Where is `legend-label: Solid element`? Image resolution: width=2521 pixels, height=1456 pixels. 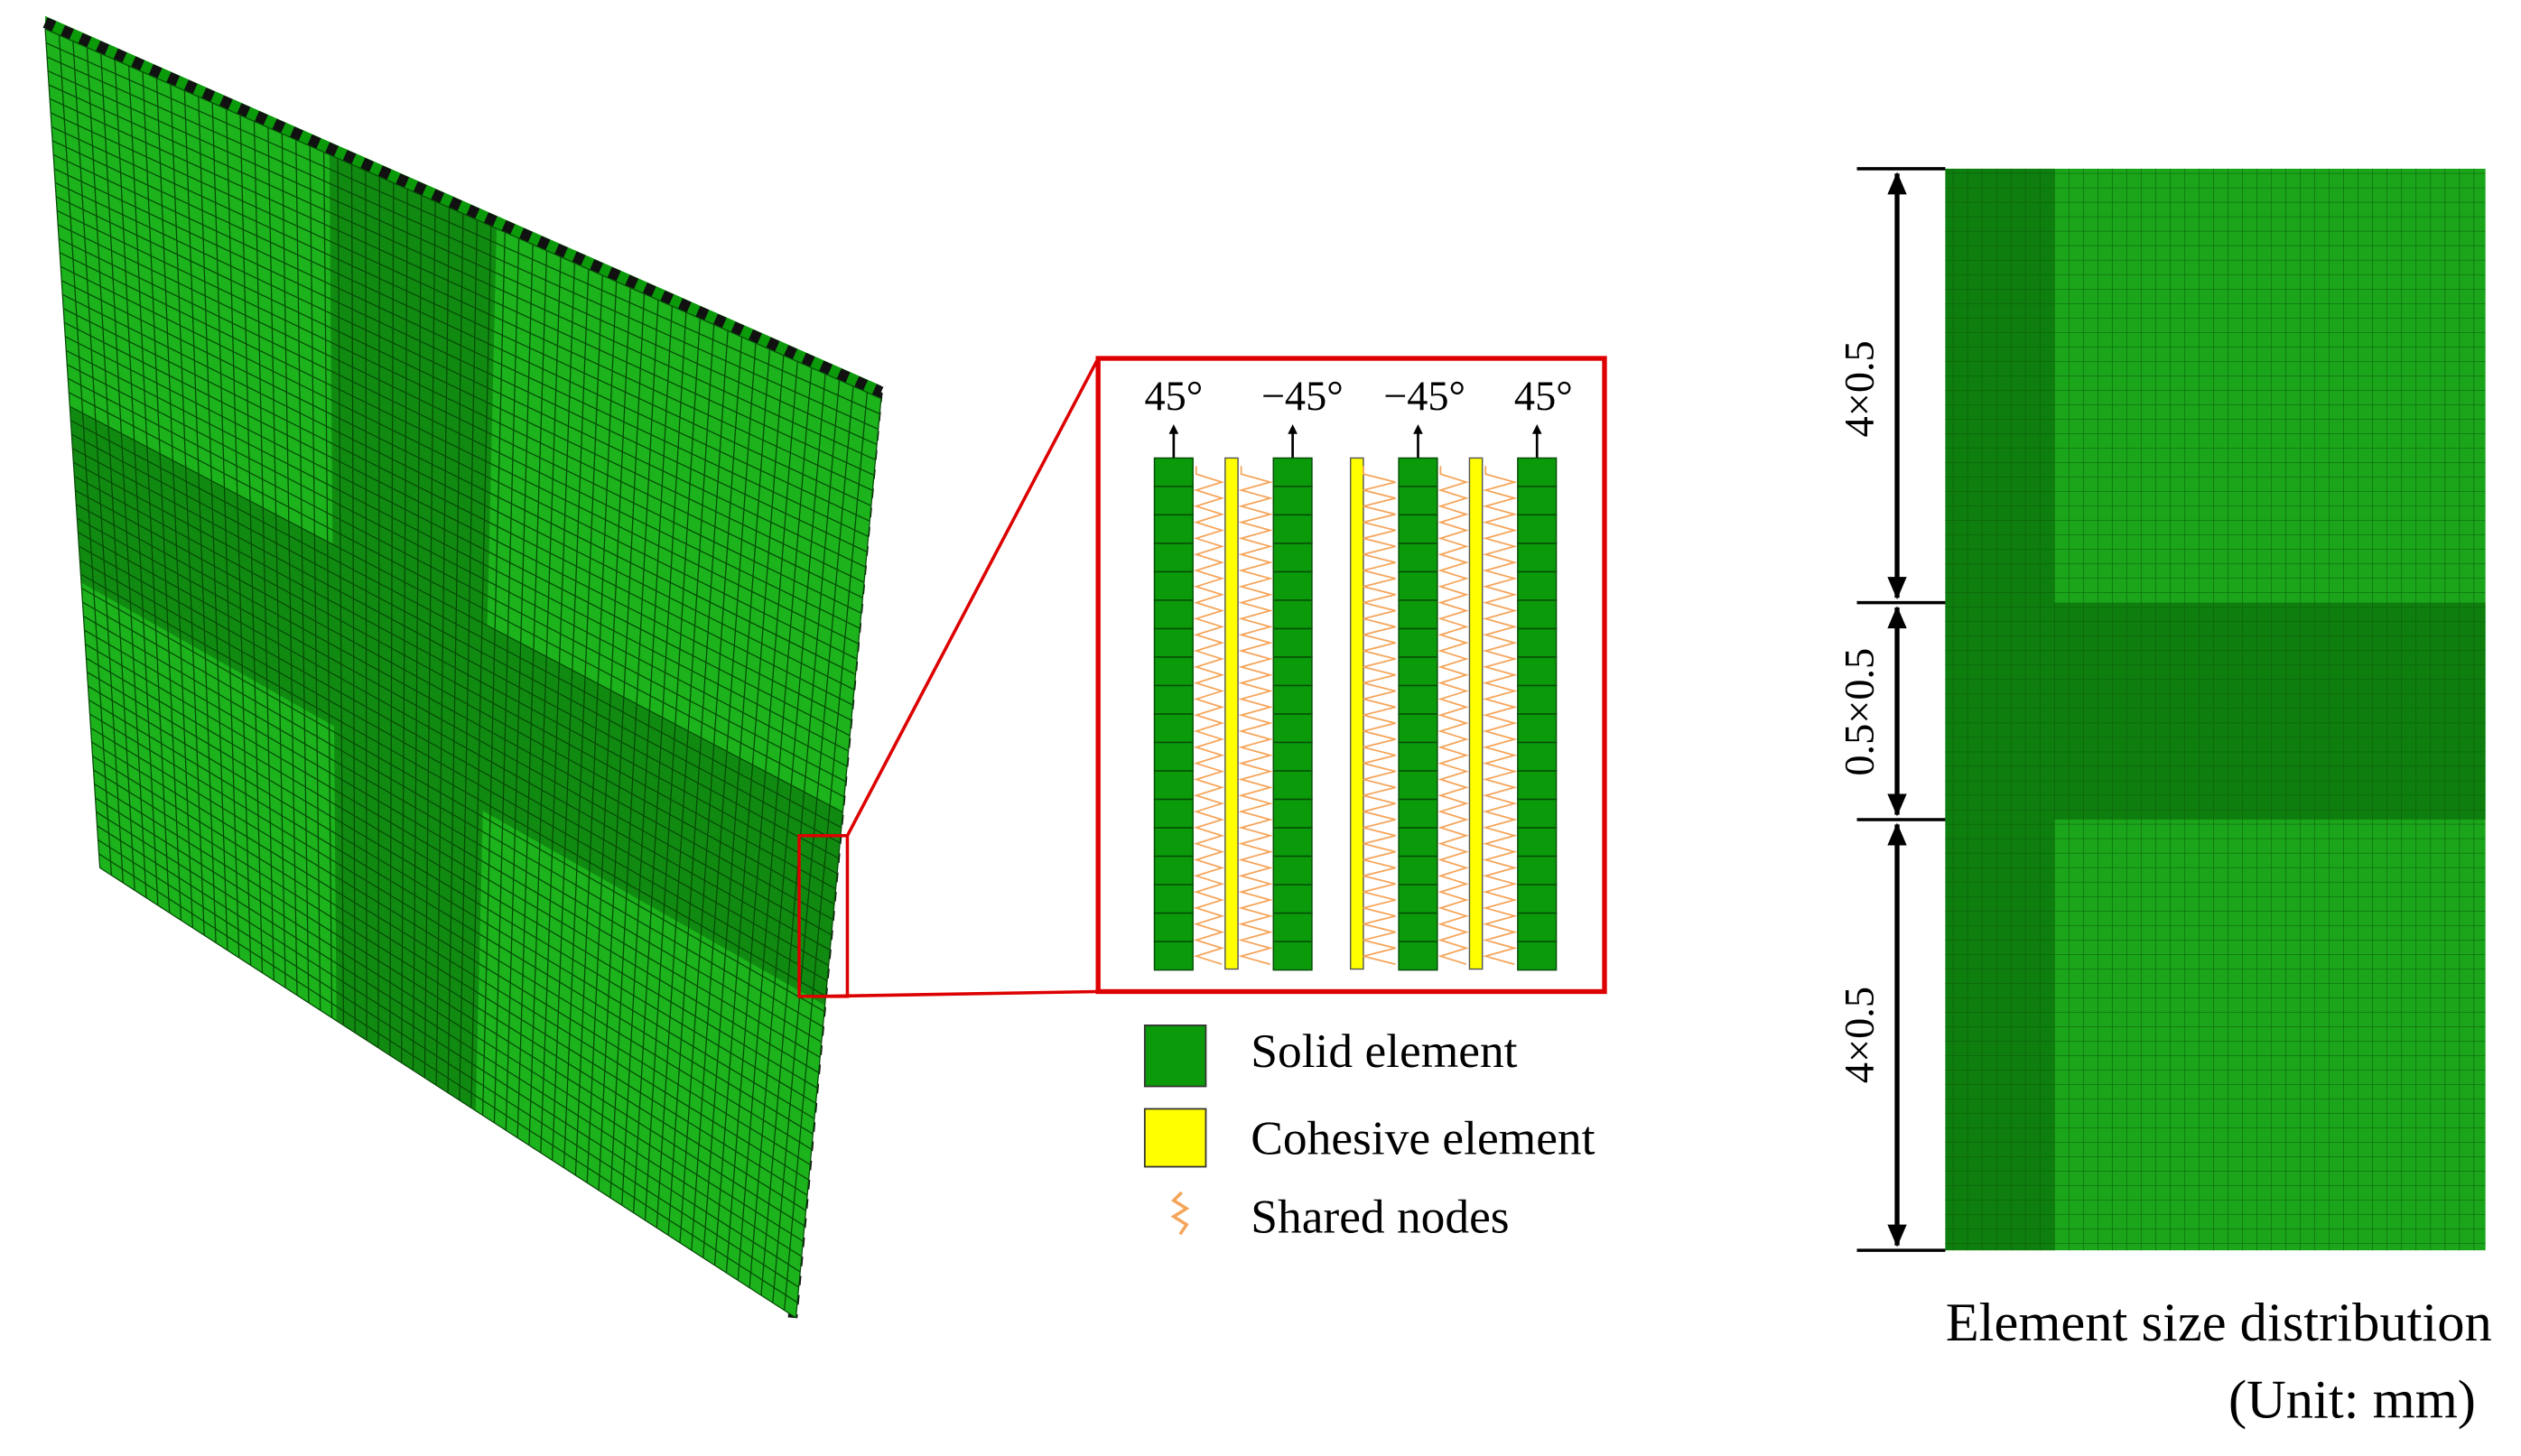
legend-label: Solid element is located at coordinates (1384, 1051).